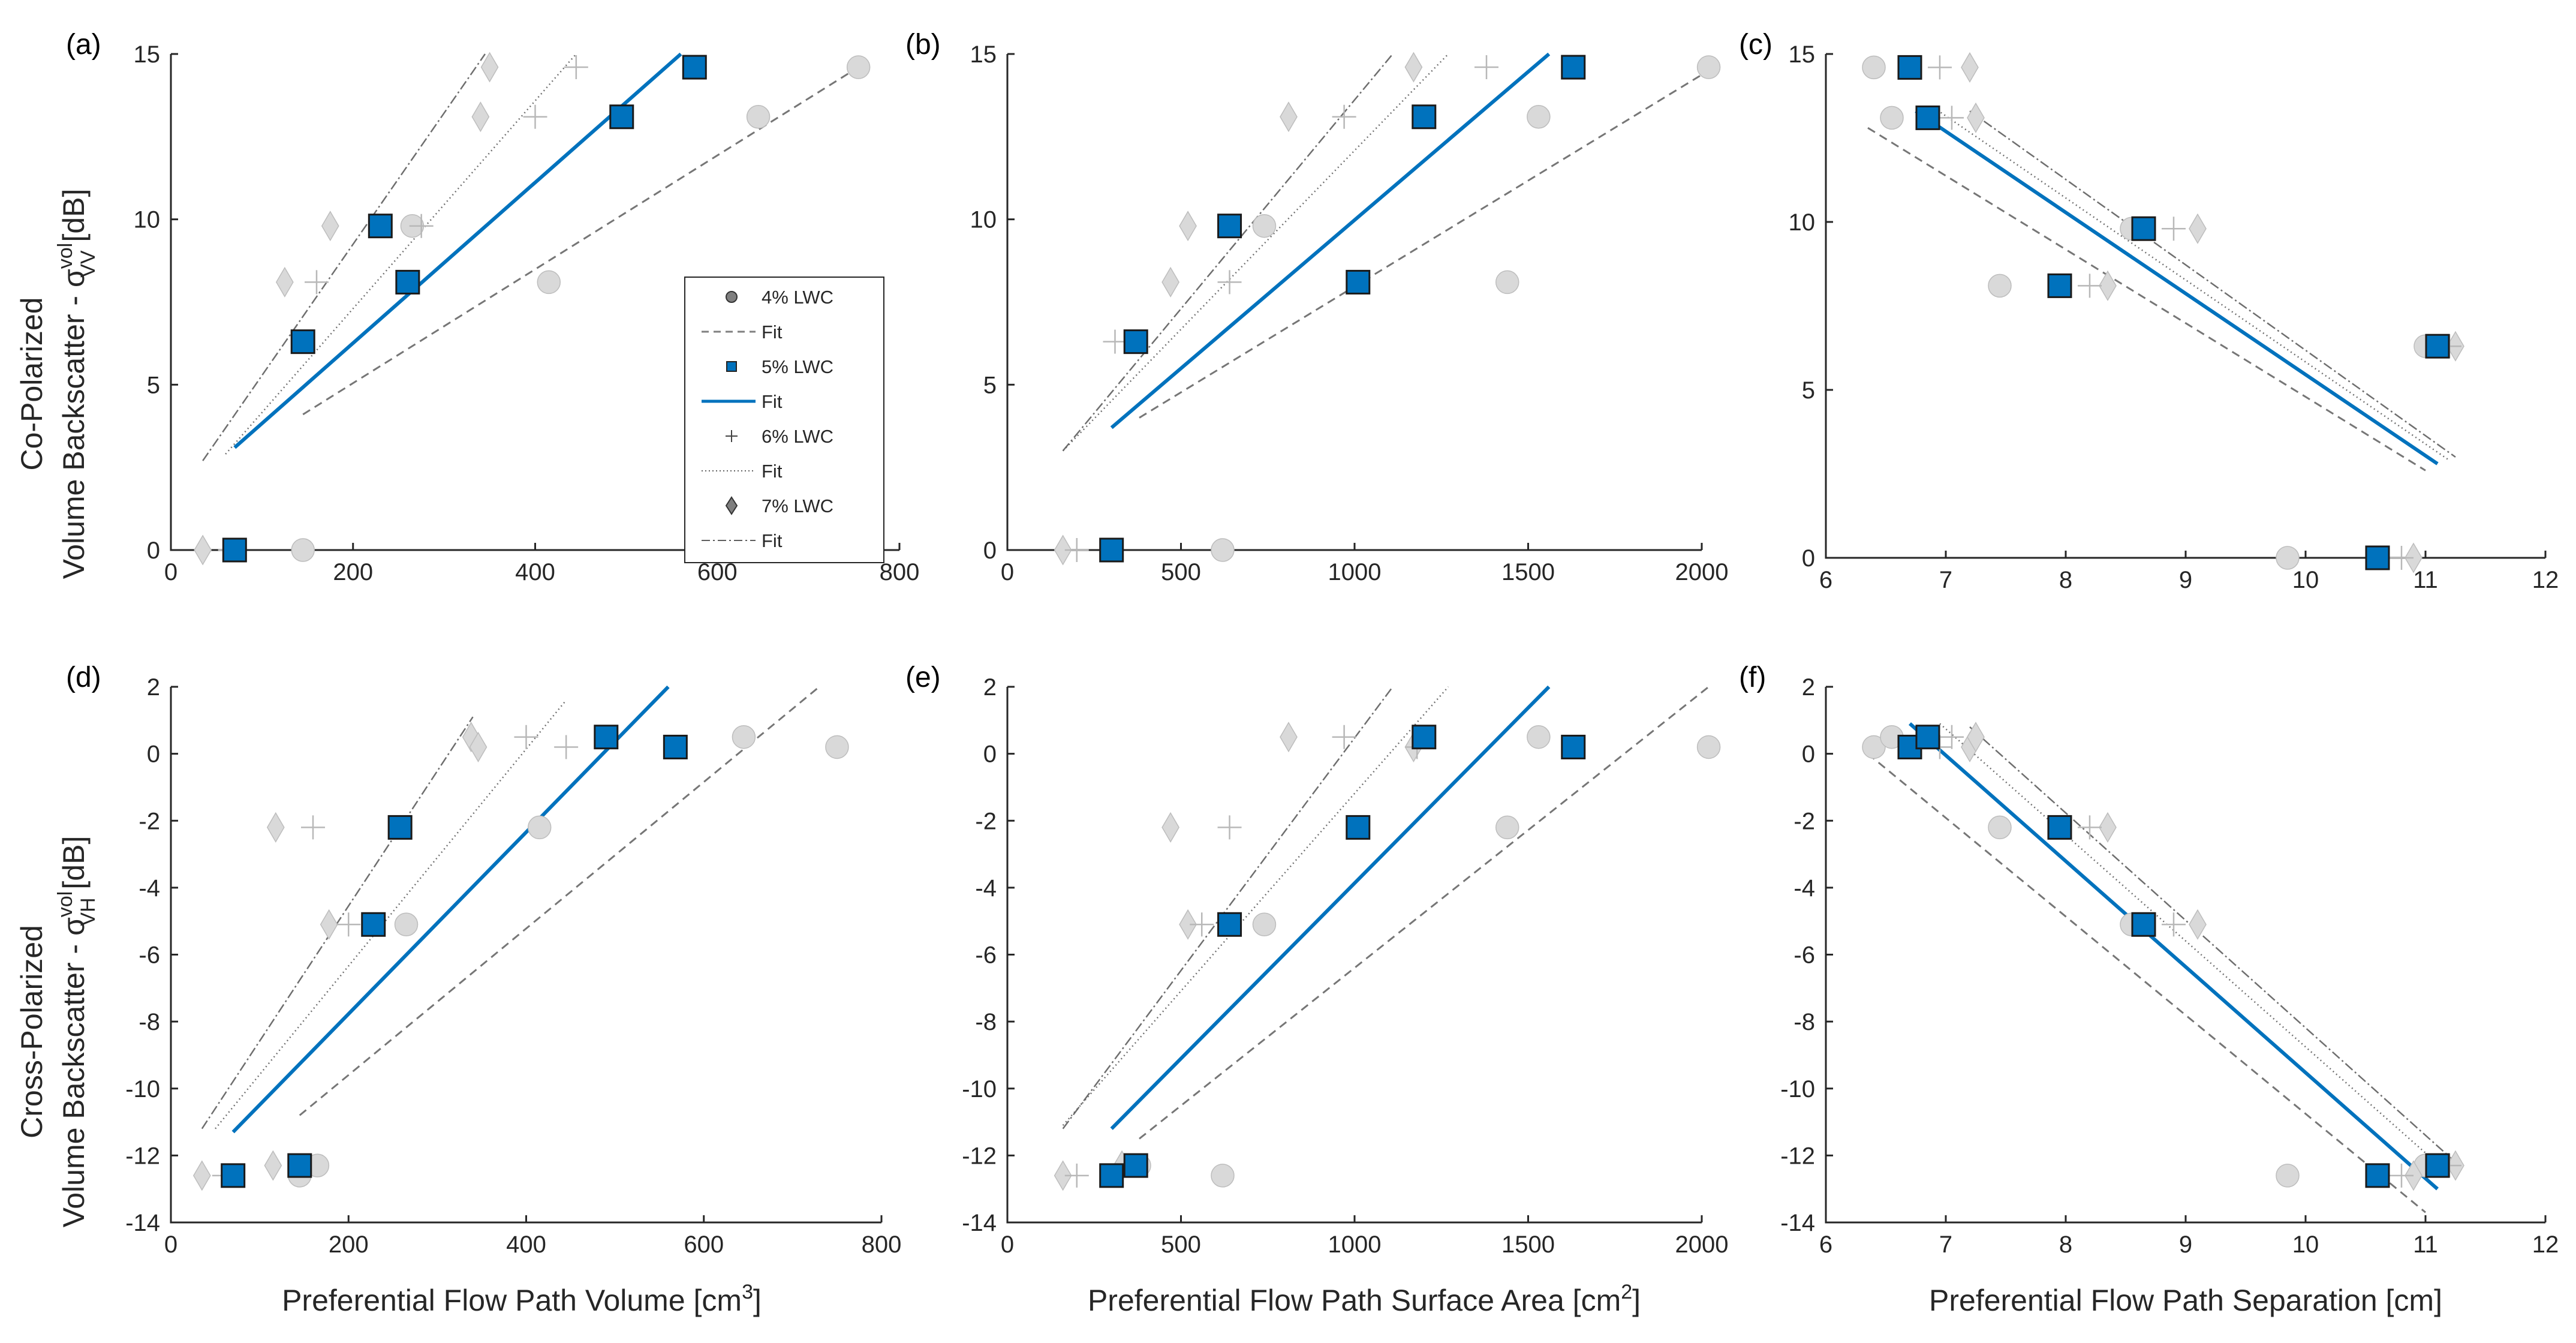  What do you see at coordinates (986, 888) in the screenshot?
I see `ytick-label-e: -4` at bounding box center [986, 888].